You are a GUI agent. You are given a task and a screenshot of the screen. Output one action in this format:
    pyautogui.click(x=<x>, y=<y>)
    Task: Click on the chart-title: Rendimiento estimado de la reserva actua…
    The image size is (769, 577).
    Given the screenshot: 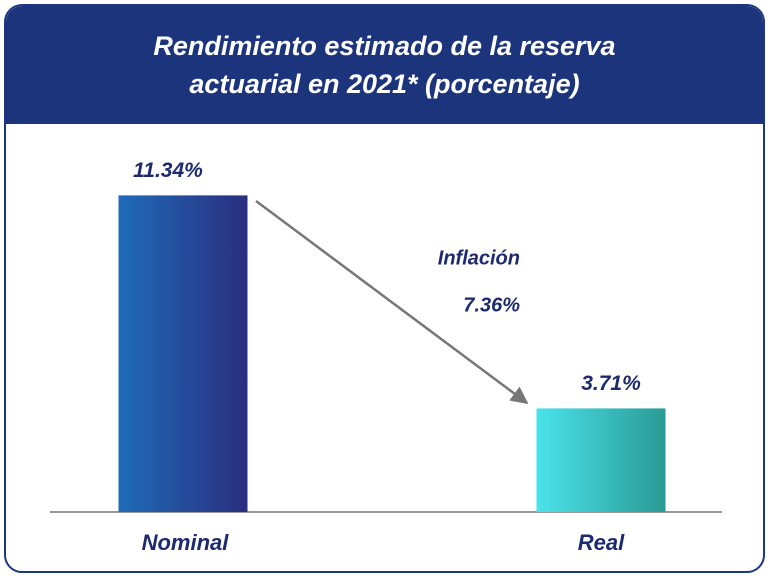 What is the action you would take?
    pyautogui.click(x=384, y=65)
    